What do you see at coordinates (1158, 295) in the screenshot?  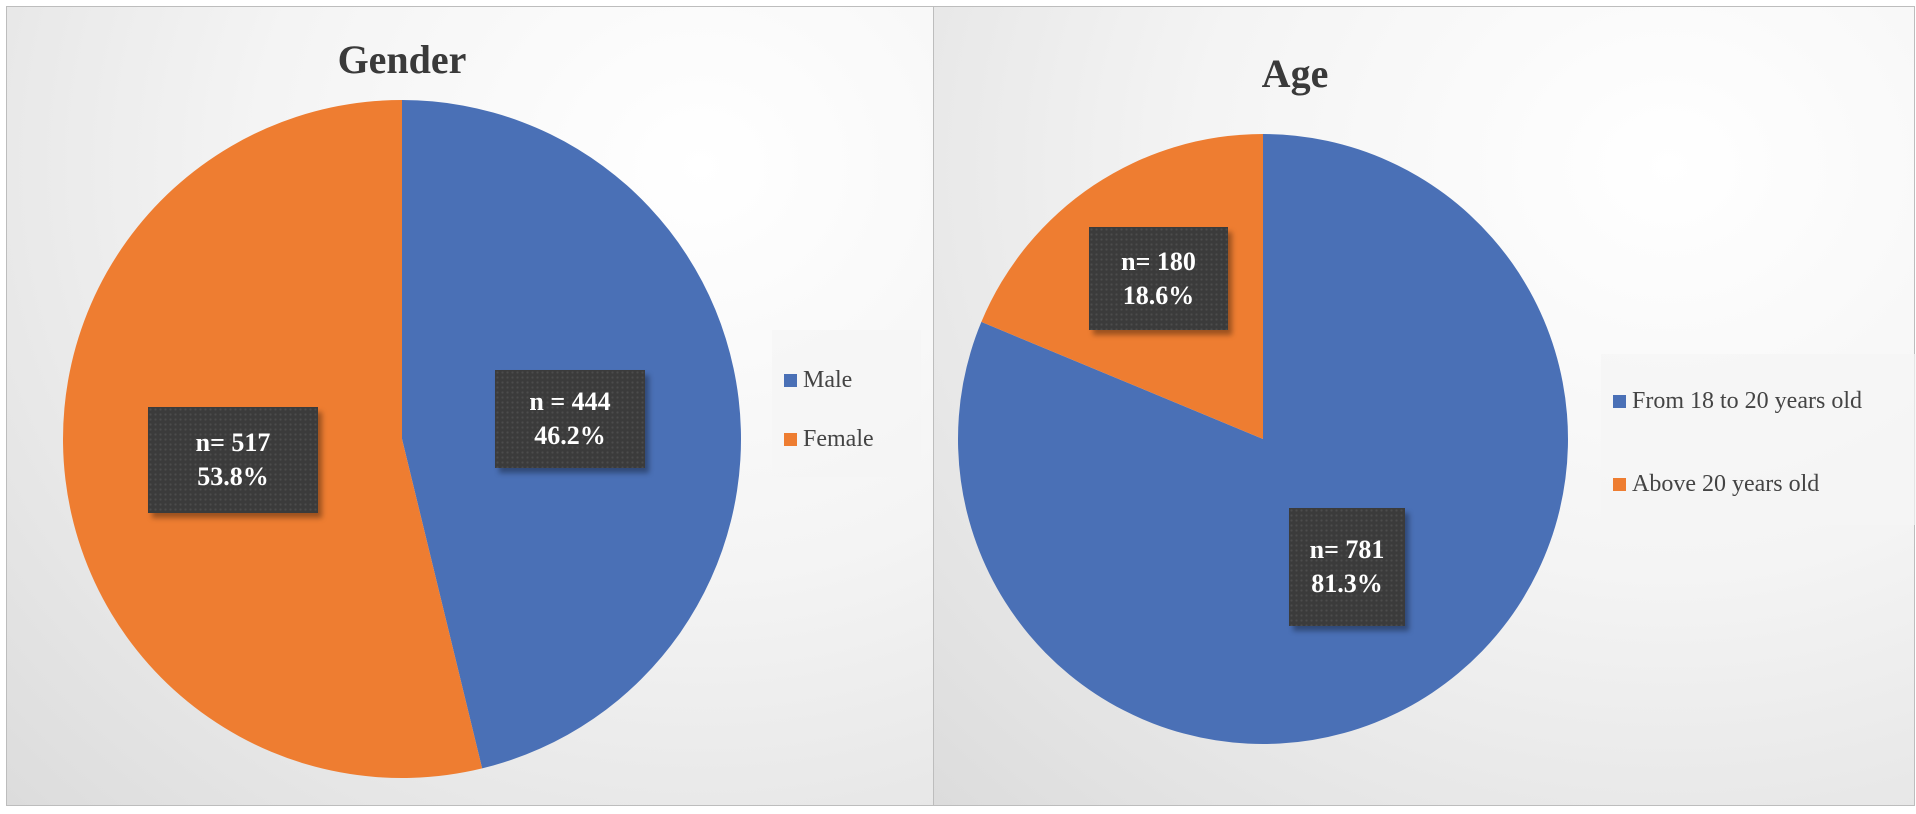 I see `label-percent: 18.6%` at bounding box center [1158, 295].